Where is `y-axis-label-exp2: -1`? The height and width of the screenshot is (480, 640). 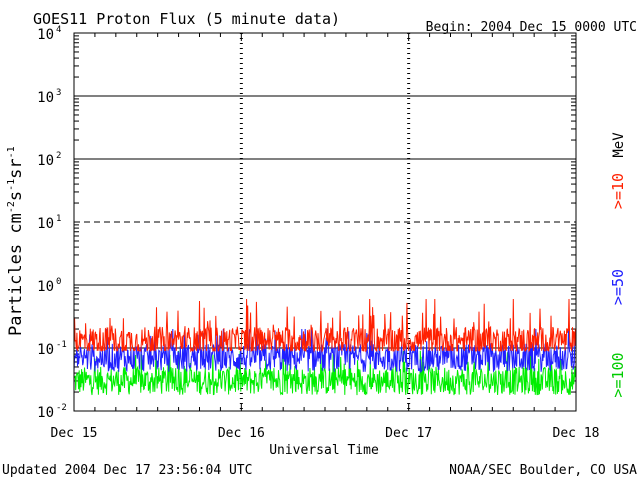 y-axis-label-exp2: -1 is located at coordinates (11, 185).